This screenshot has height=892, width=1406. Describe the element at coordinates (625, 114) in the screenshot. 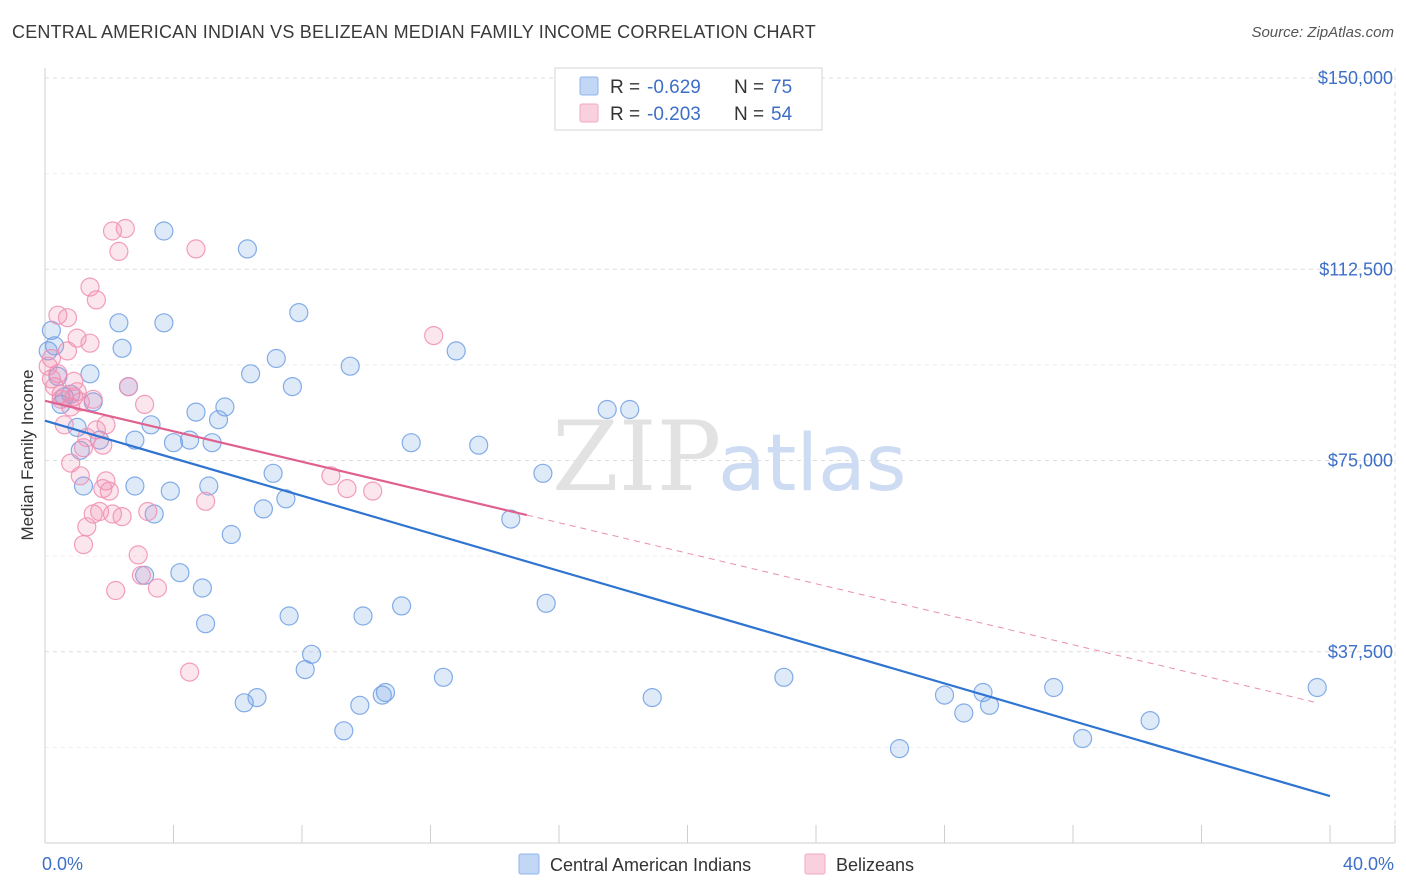

I see `legend-r-label-1: R =` at that location.